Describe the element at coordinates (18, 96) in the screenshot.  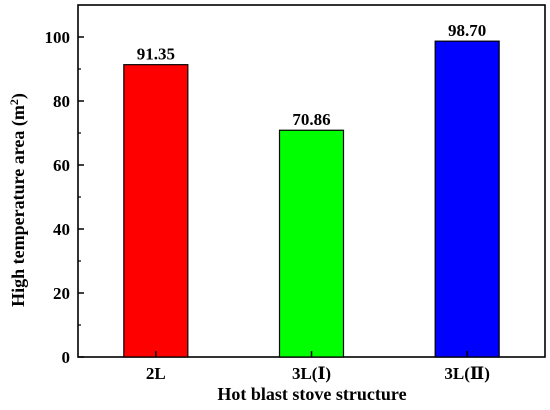
I see `y-axis-title-end: )` at that location.